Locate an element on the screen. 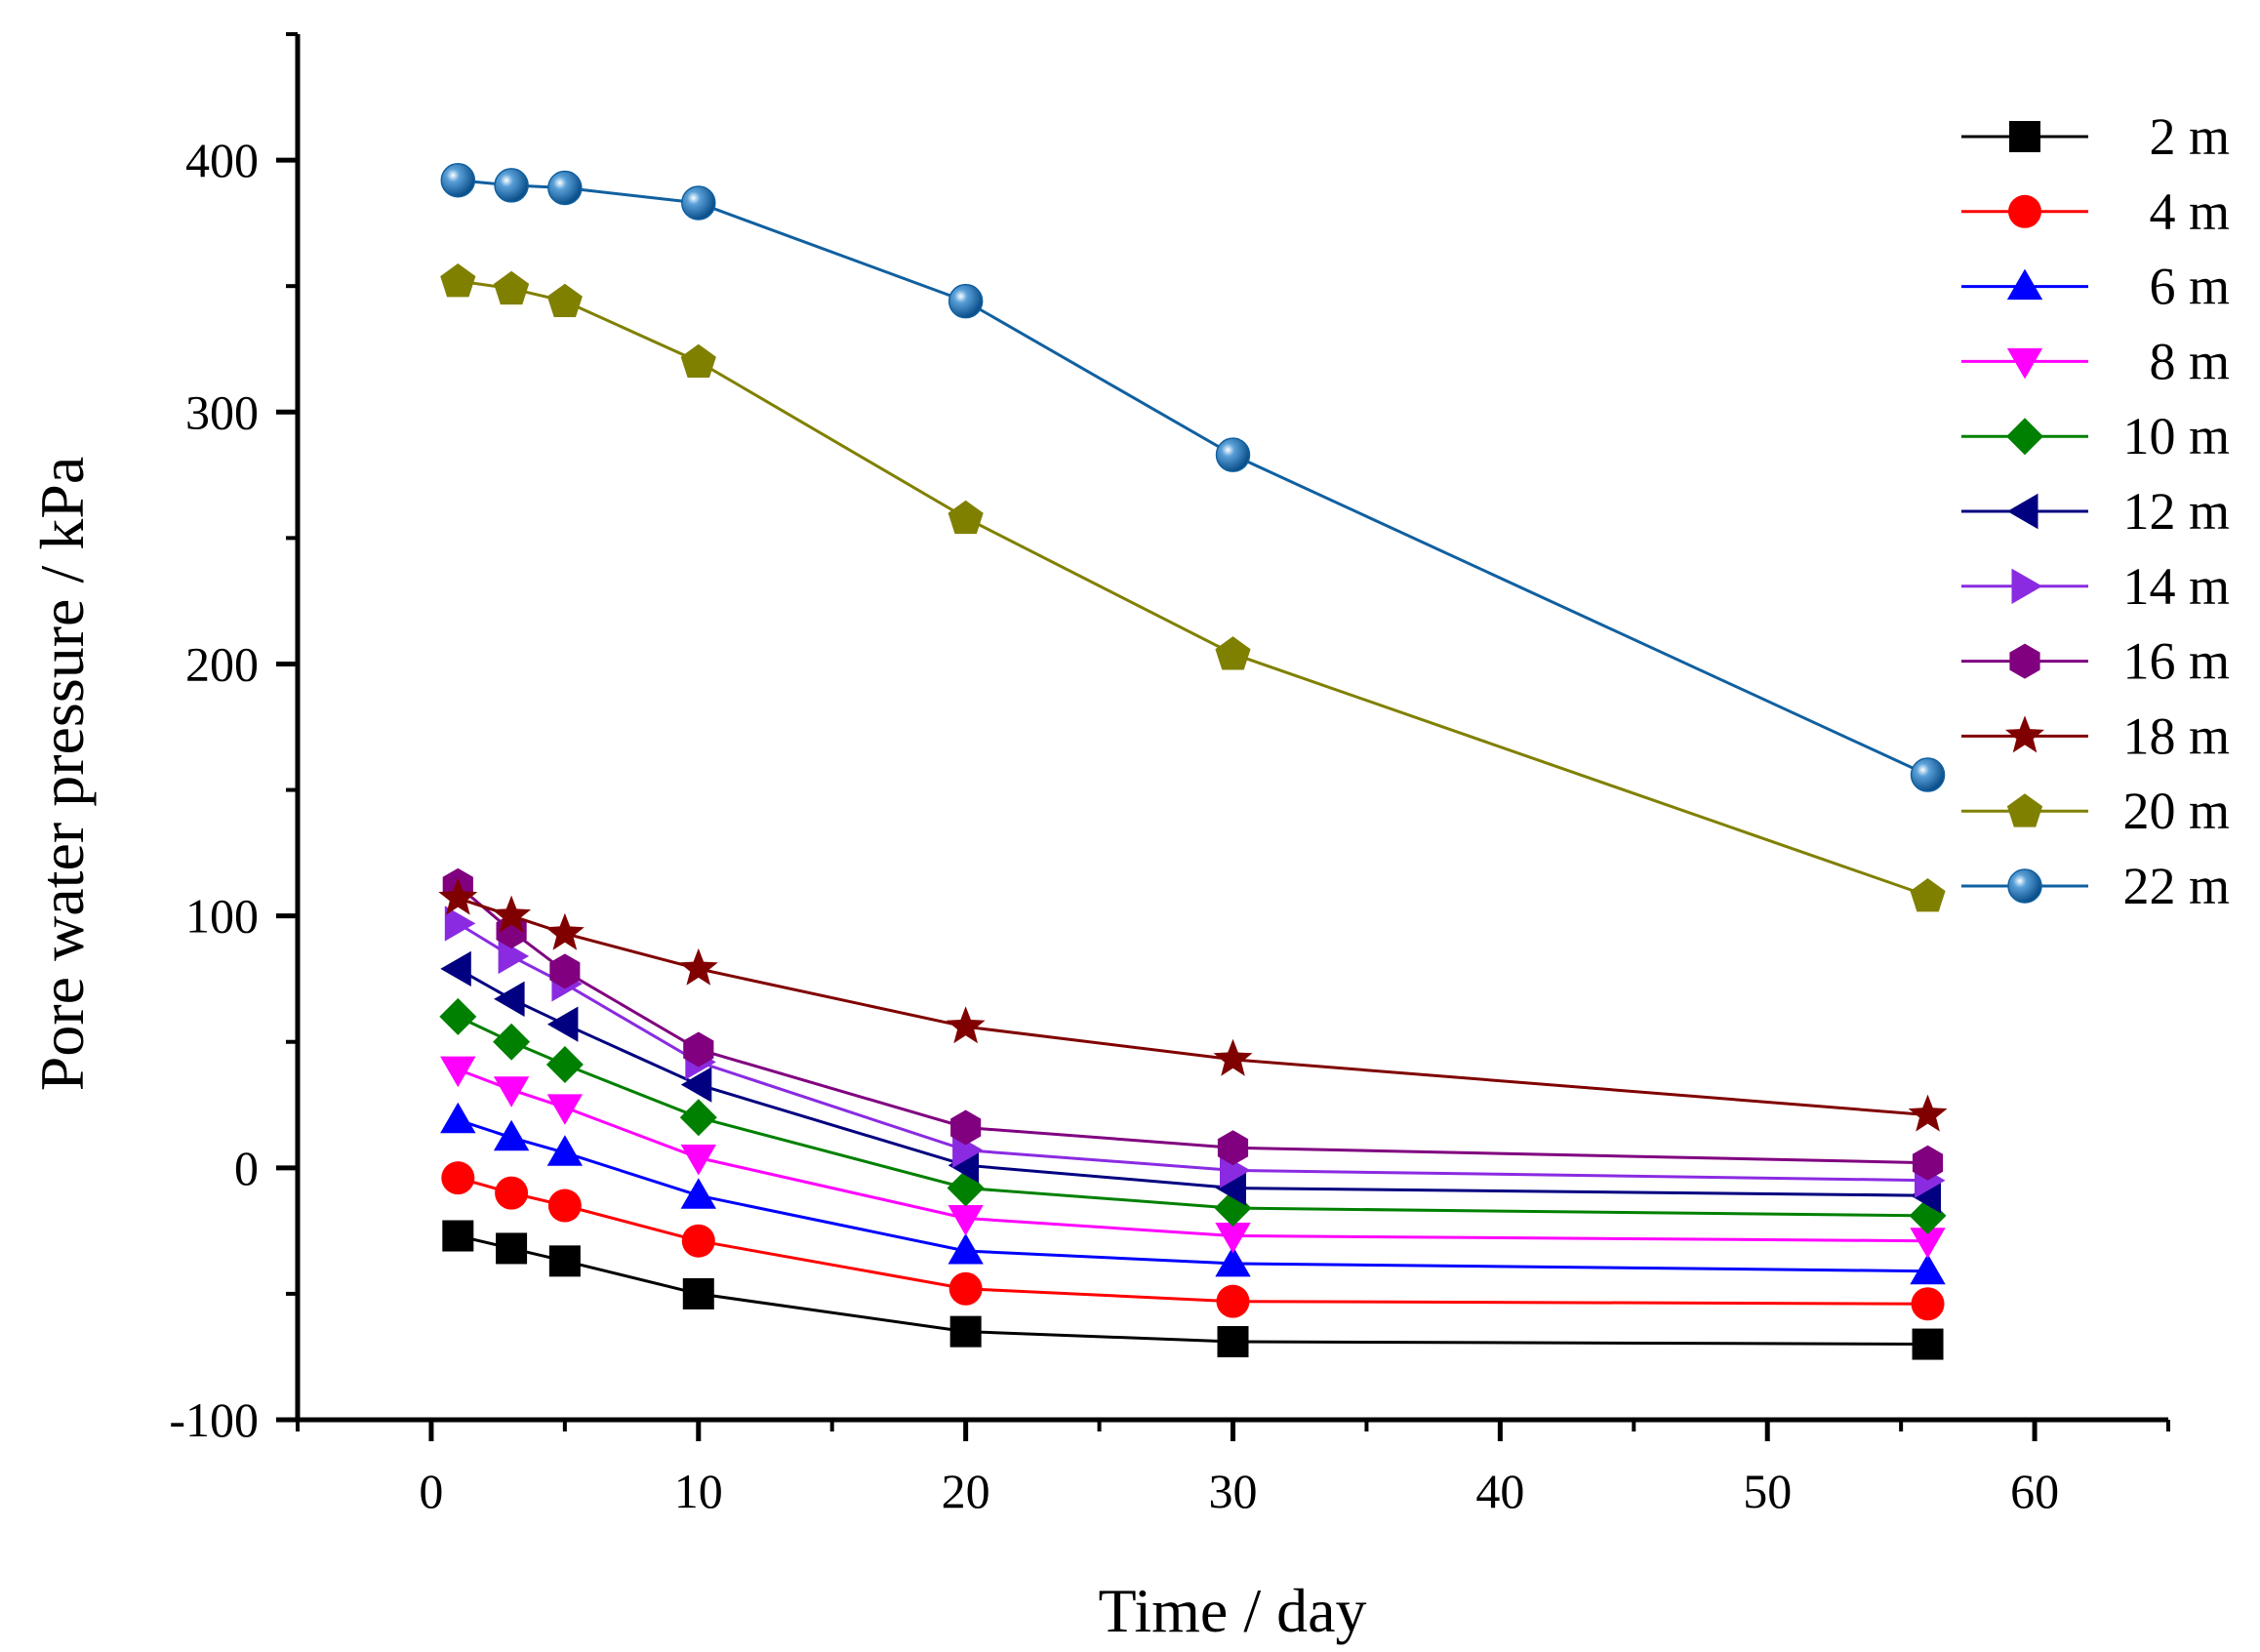 The height and width of the screenshot is (1652, 2260). series-2m is located at coordinates (1193, 1290).